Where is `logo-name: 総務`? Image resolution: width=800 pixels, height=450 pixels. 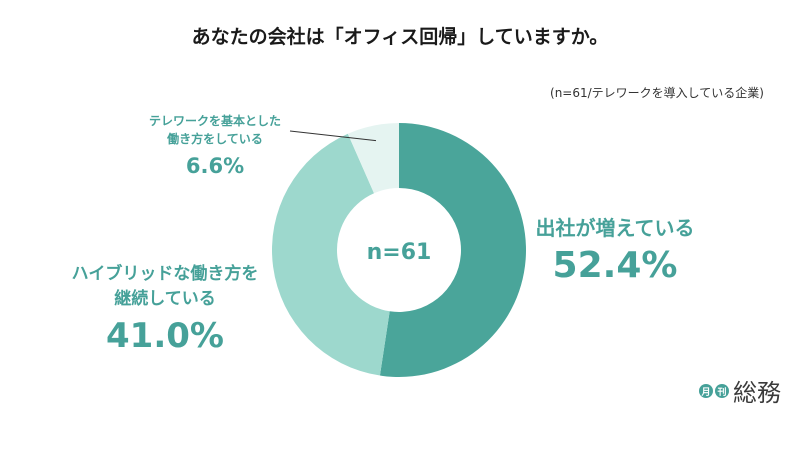
logo-name: 総務 is located at coordinates (757, 393).